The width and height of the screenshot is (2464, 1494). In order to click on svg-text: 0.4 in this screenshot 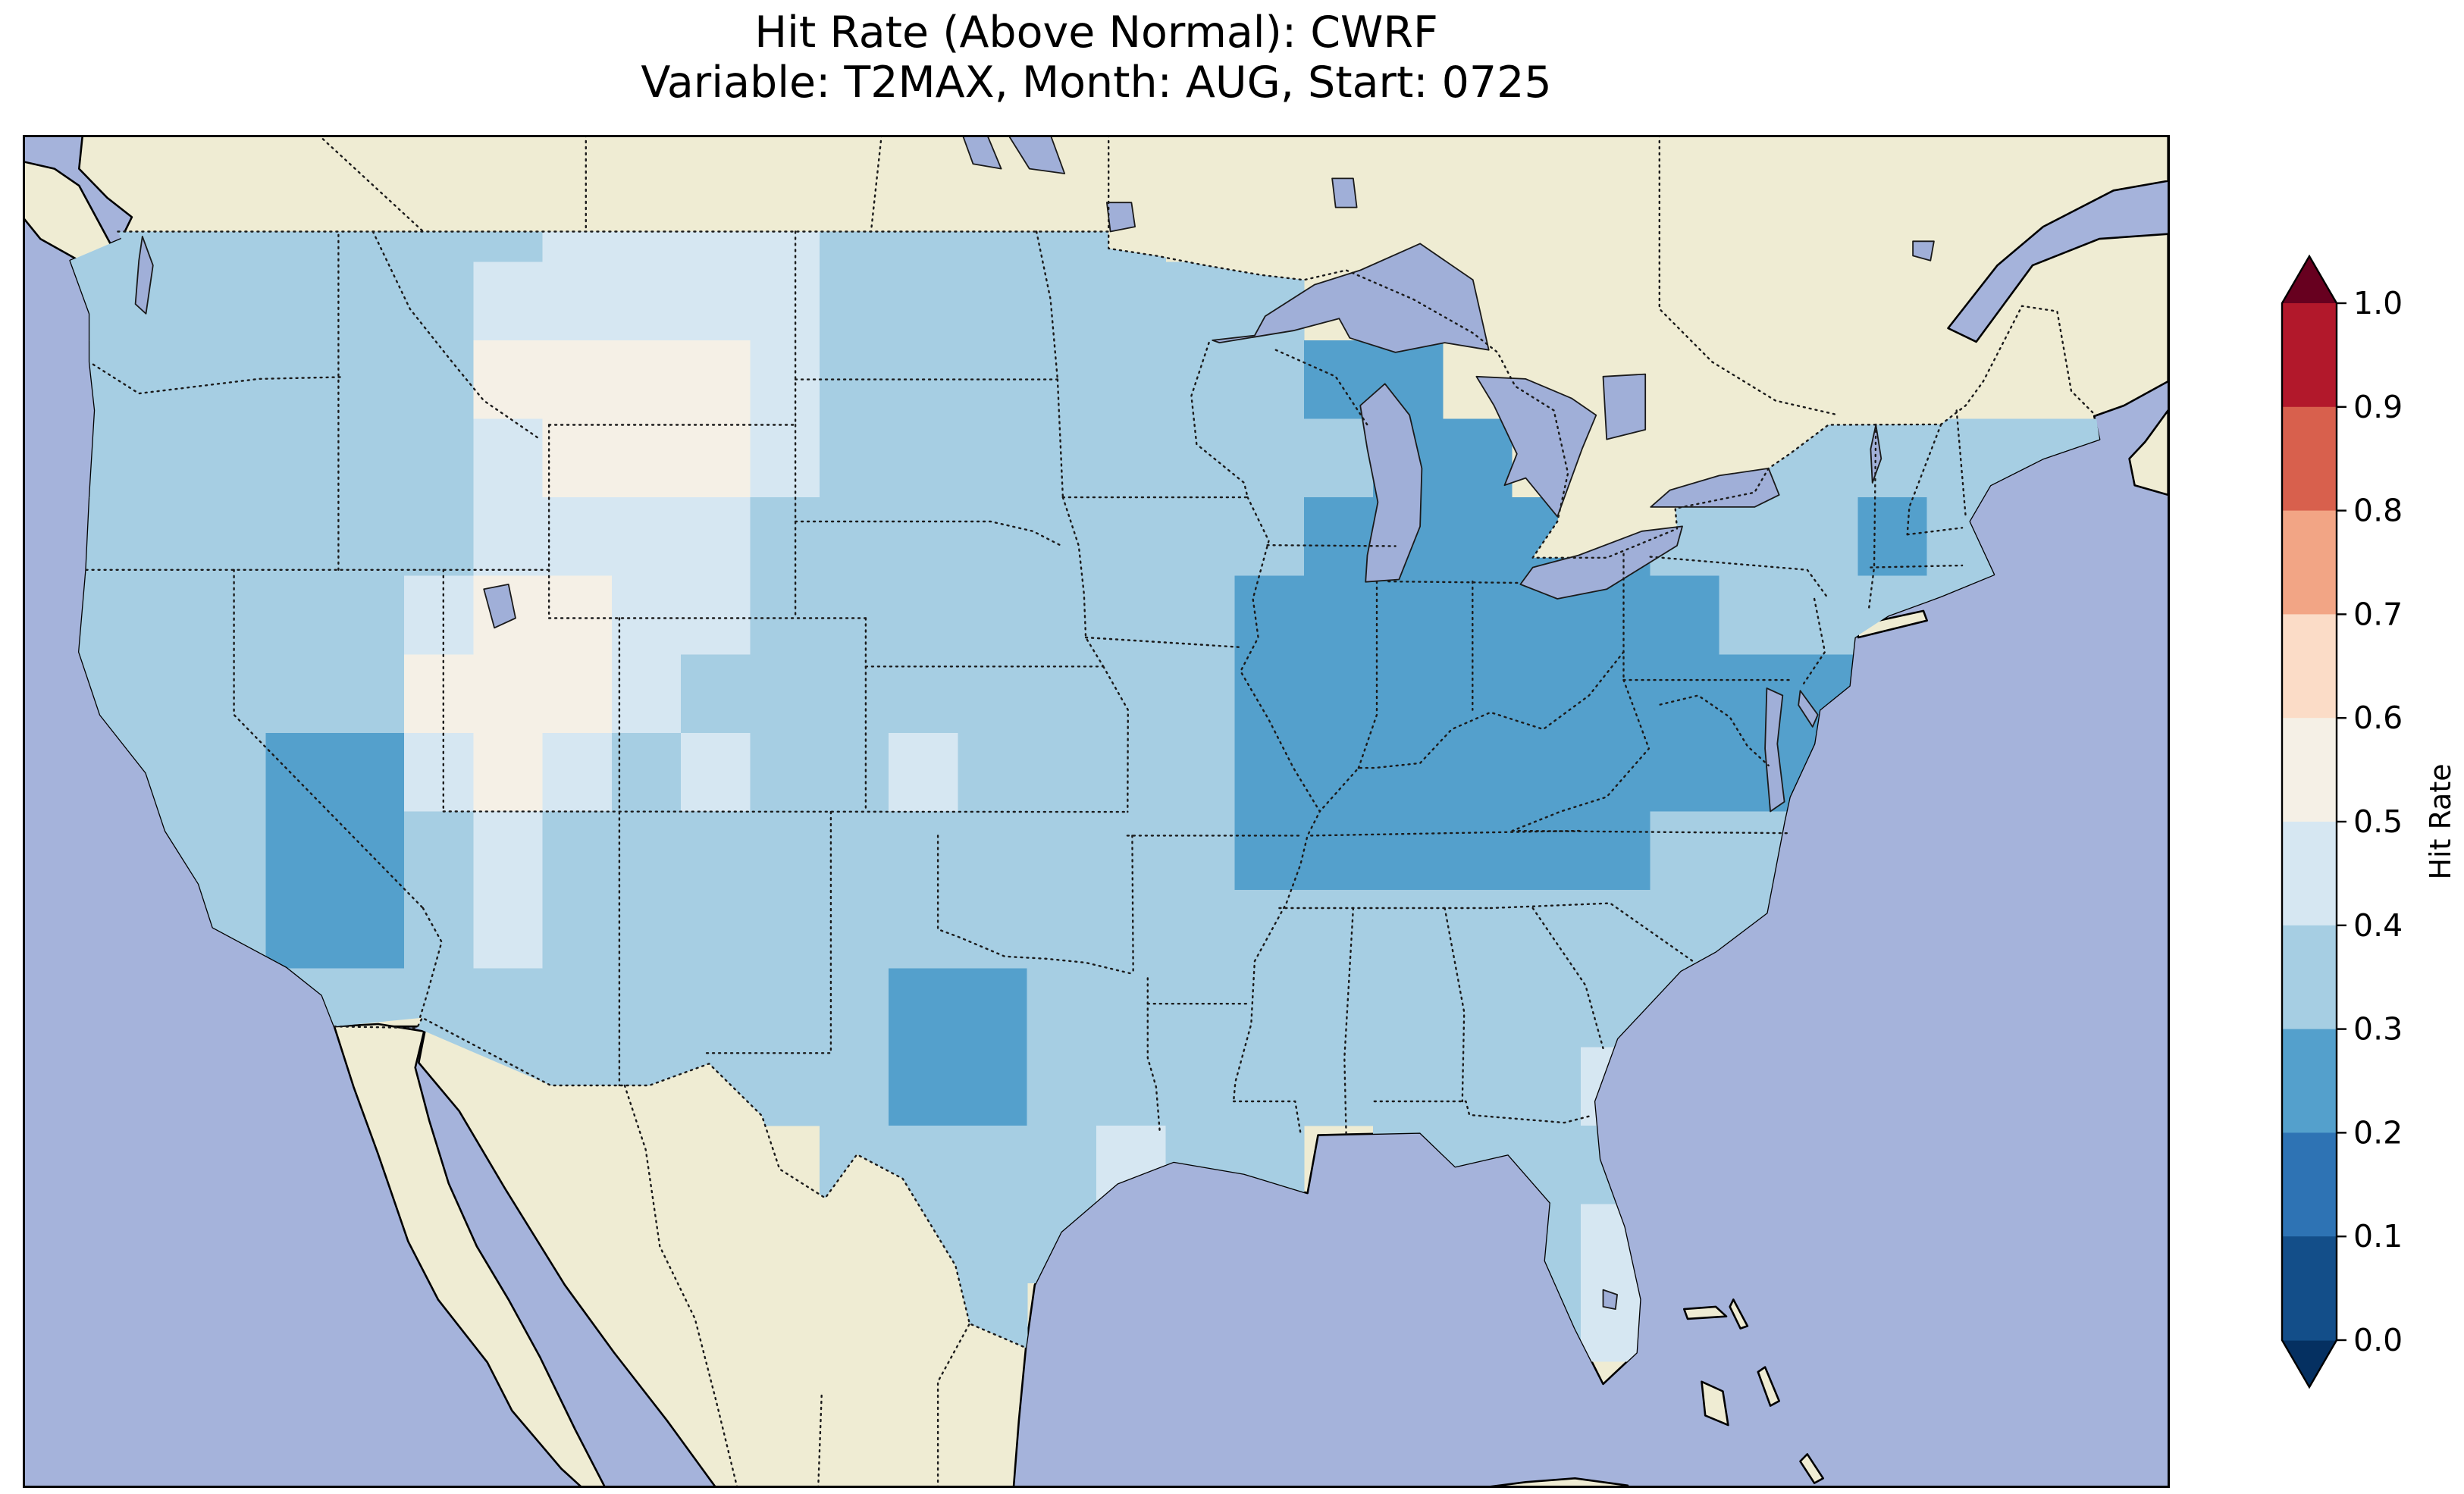, I will do `click(2378, 925)`.